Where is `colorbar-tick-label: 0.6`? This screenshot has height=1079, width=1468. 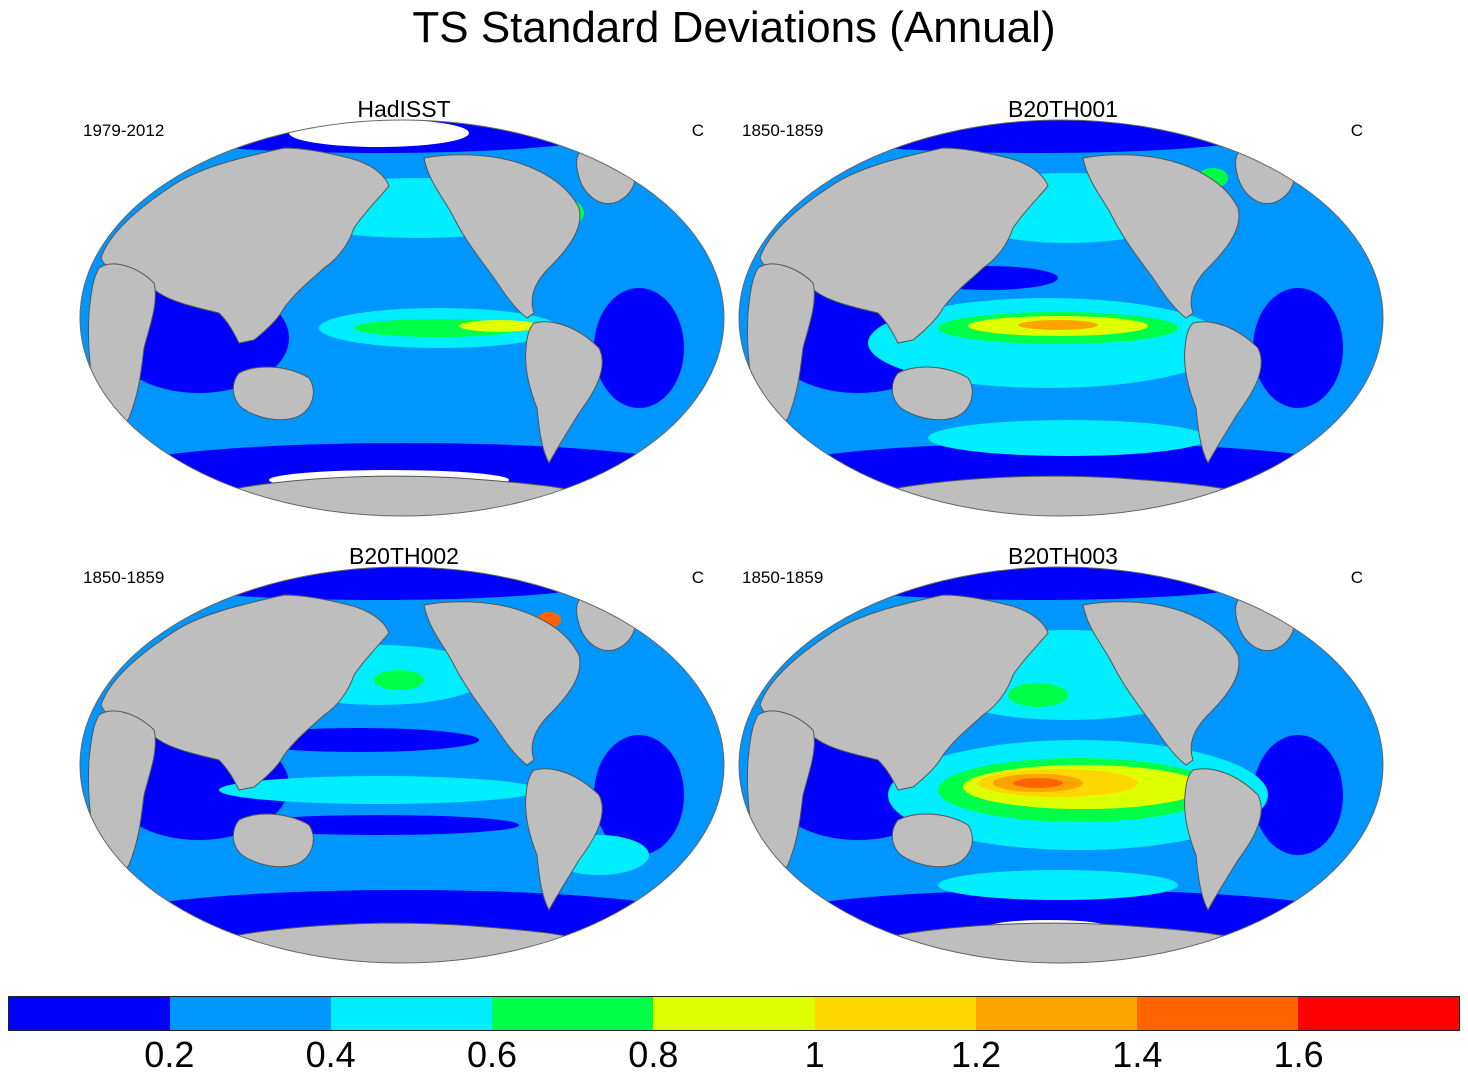
colorbar-tick-label: 0.6 is located at coordinates (492, 1054).